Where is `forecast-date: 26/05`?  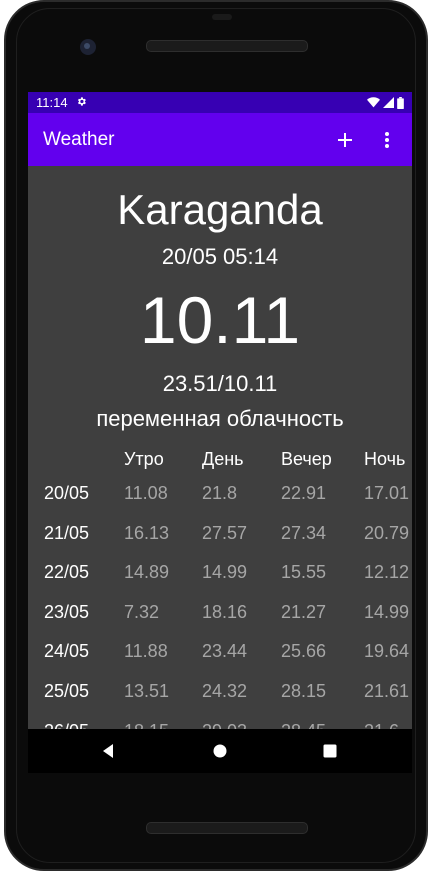
forecast-date: 26/05 is located at coordinates (66, 725).